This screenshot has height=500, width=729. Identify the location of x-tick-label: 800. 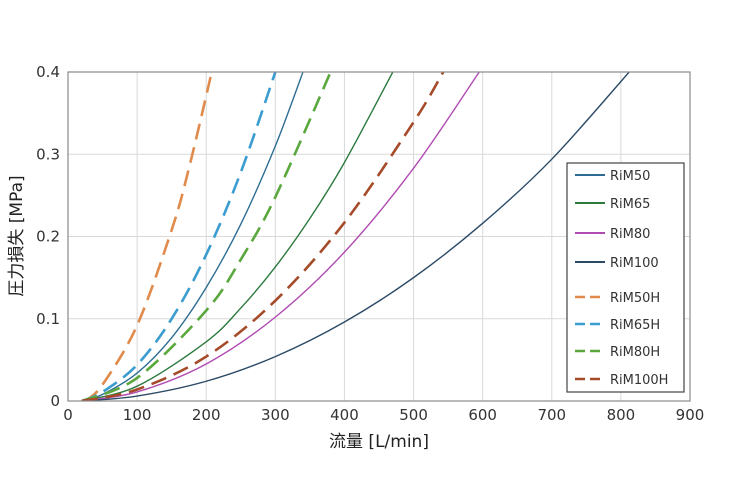
(621, 415).